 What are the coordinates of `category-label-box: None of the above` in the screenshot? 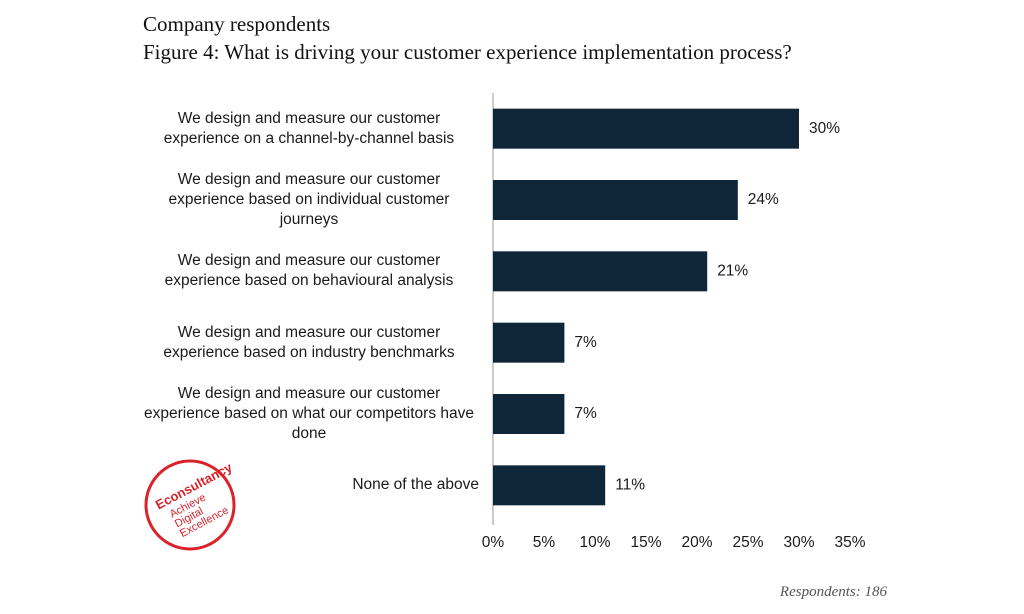 It's located at (309, 485).